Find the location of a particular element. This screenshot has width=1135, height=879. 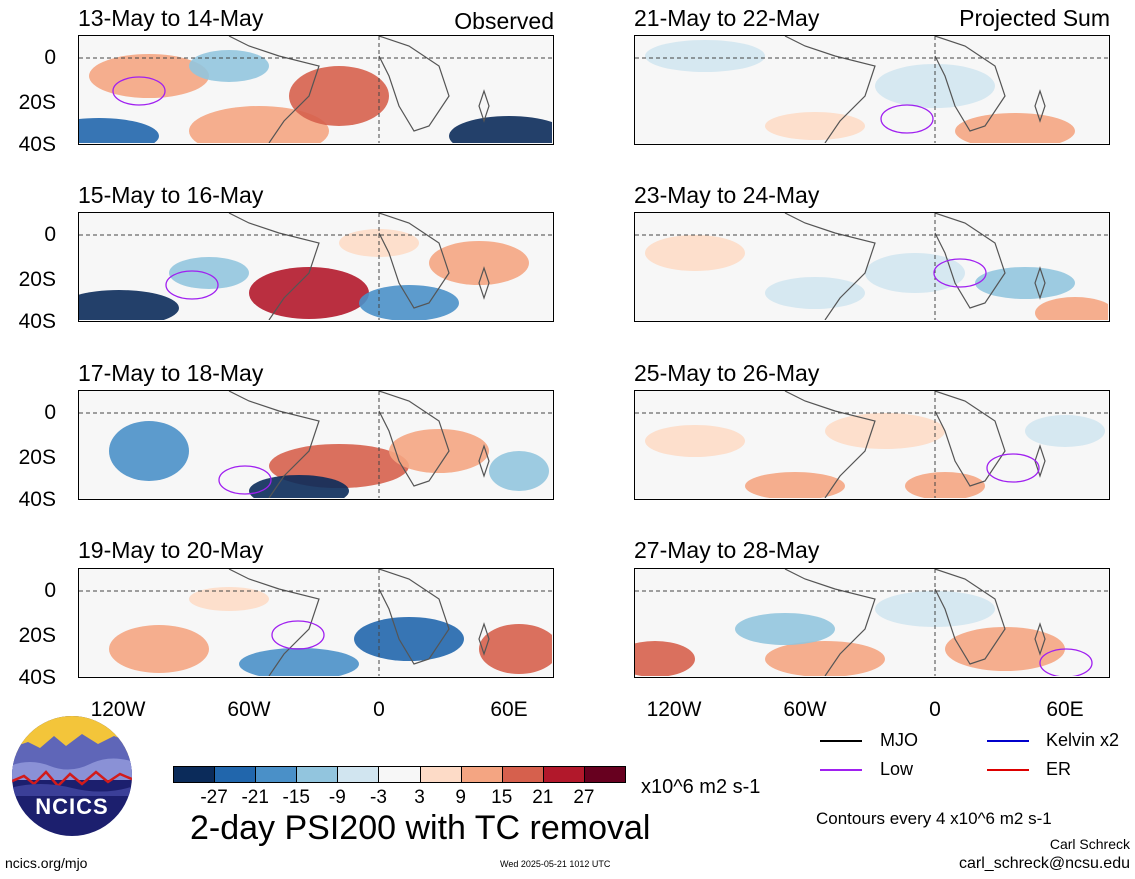

colorbar-label: 21 is located at coordinates (543, 797).